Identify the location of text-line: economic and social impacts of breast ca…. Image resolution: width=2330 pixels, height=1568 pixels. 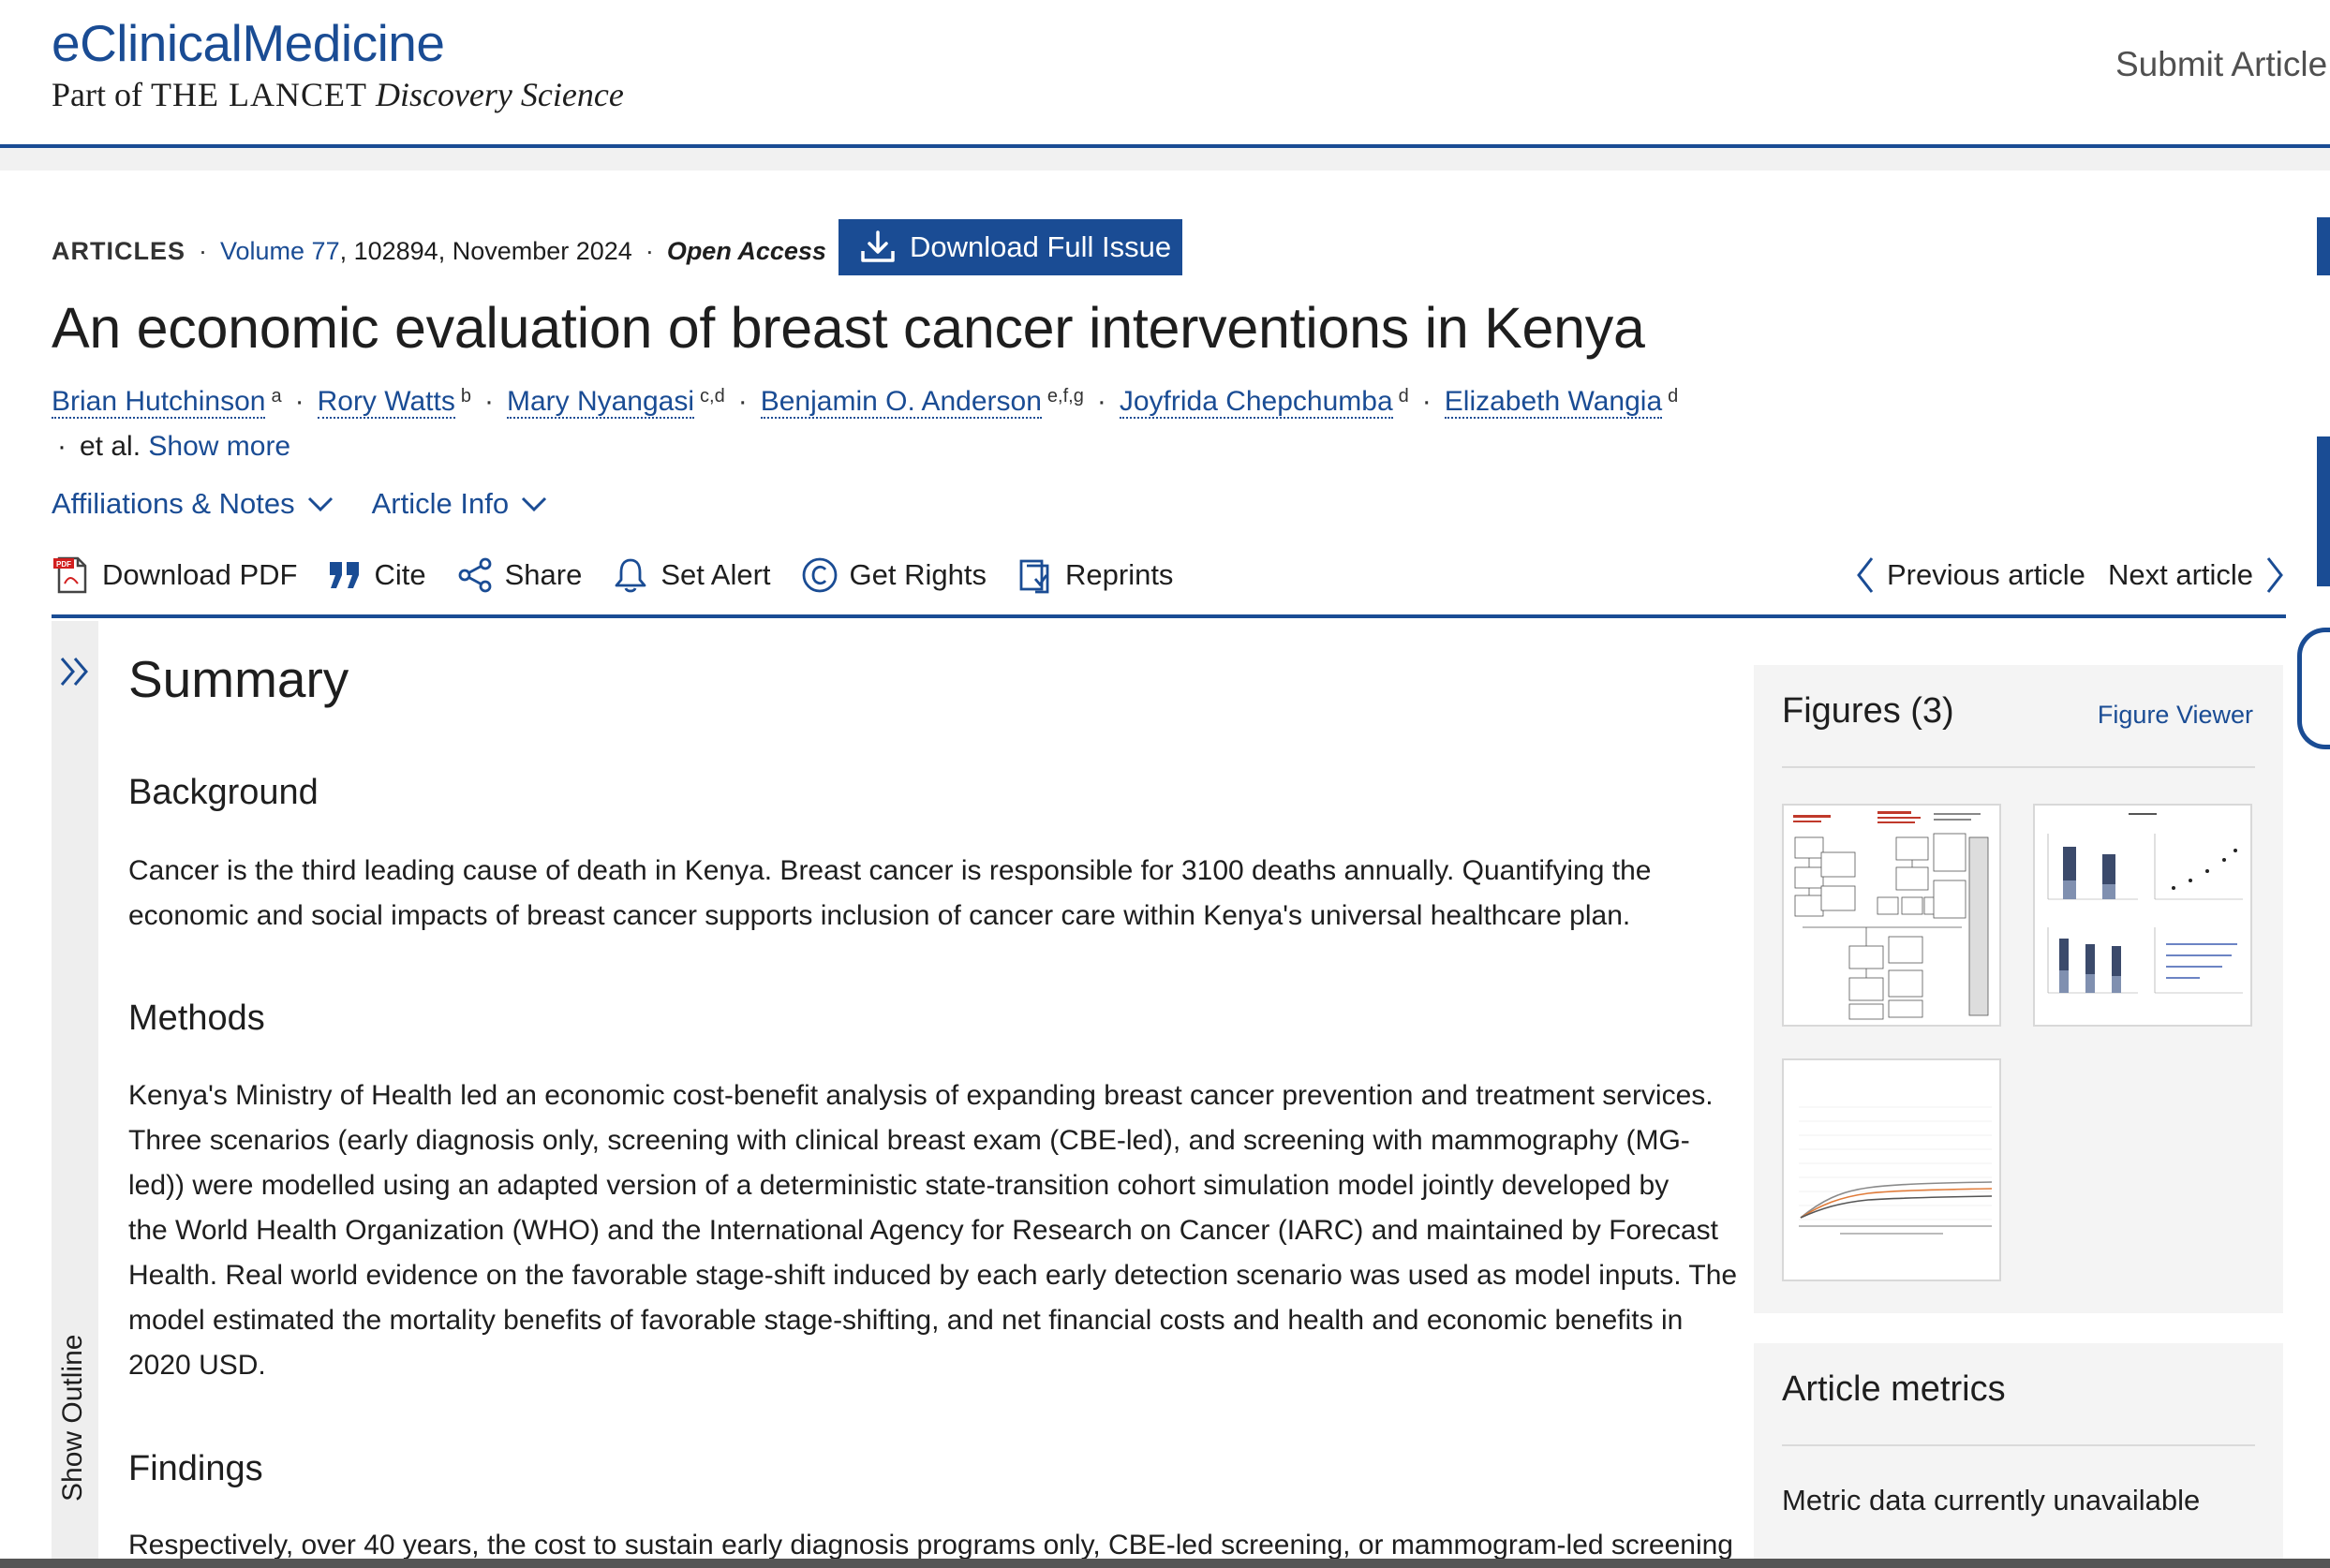
(879, 915).